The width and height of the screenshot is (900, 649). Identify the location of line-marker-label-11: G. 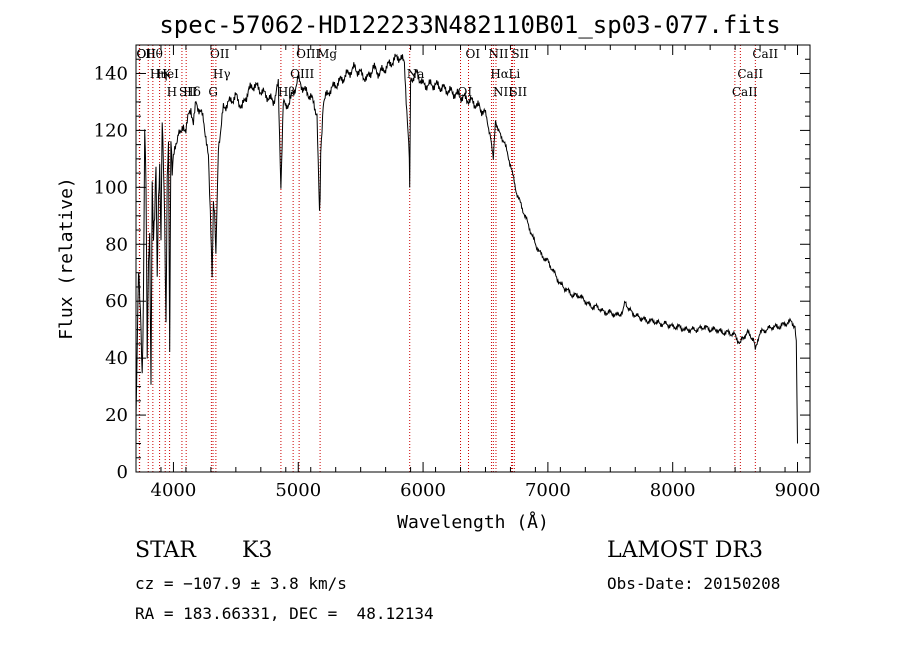
(213, 92).